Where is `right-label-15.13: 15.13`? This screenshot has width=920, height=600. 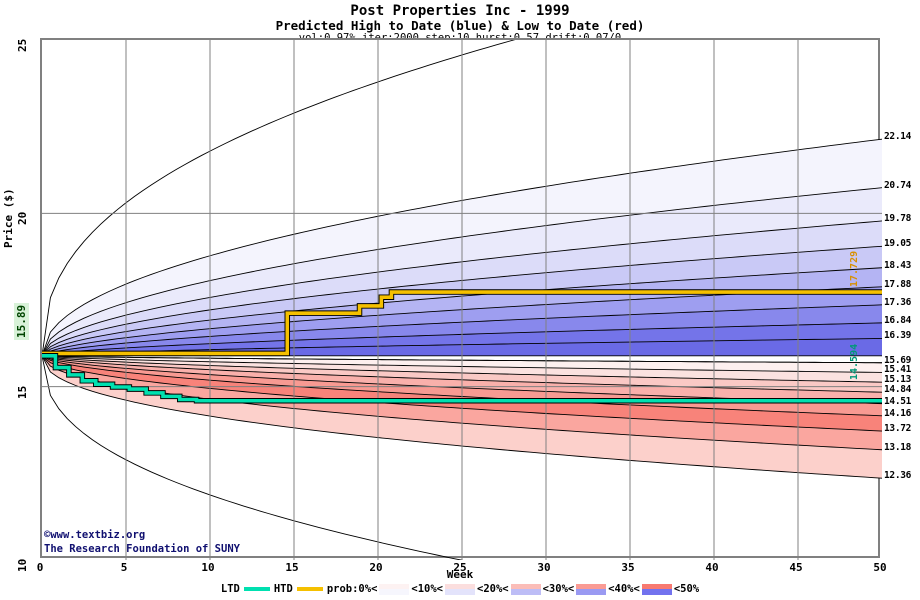
right-label-15.13: 15.13 is located at coordinates (898, 380).